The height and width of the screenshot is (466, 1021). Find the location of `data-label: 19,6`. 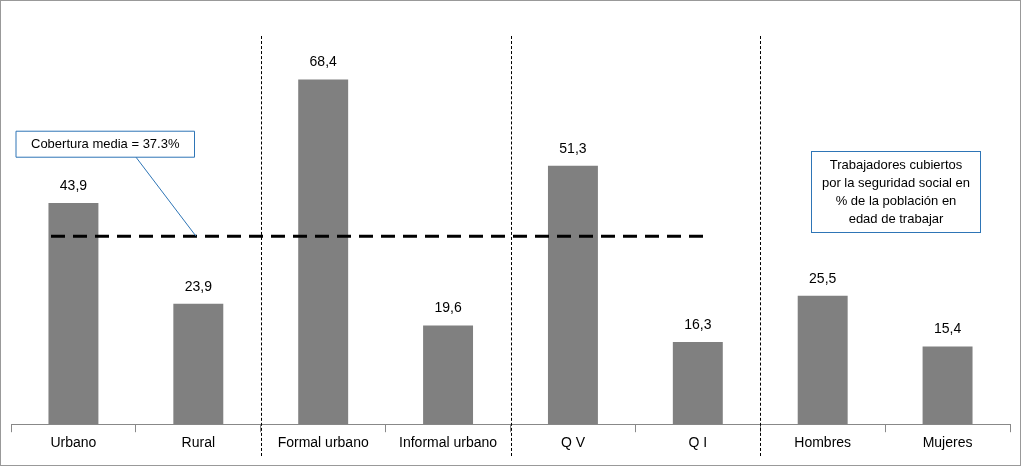

data-label: 19,6 is located at coordinates (448, 307).